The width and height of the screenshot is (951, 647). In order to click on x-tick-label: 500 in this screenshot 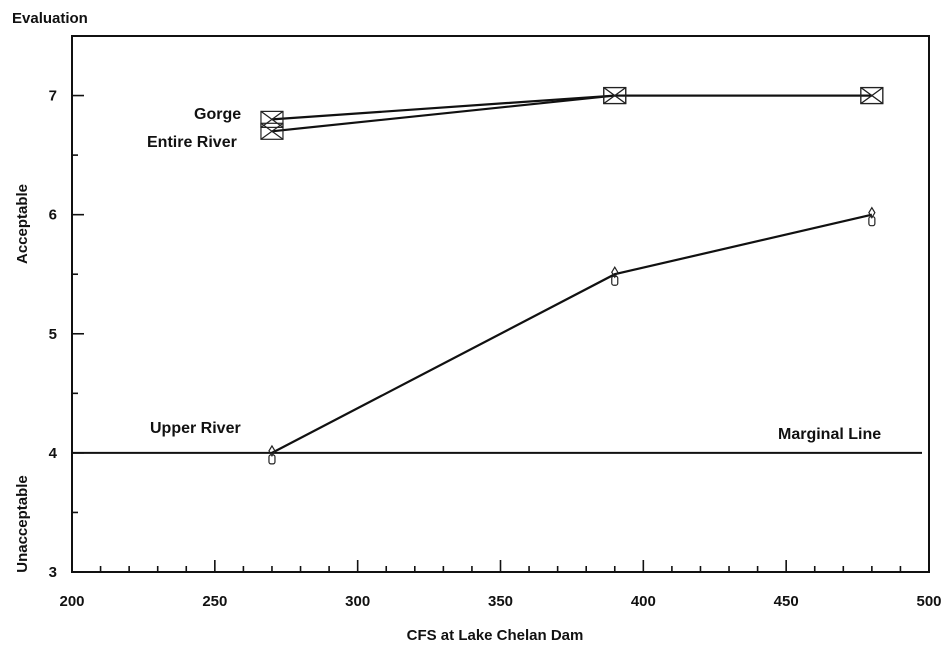, I will do `click(928, 601)`.